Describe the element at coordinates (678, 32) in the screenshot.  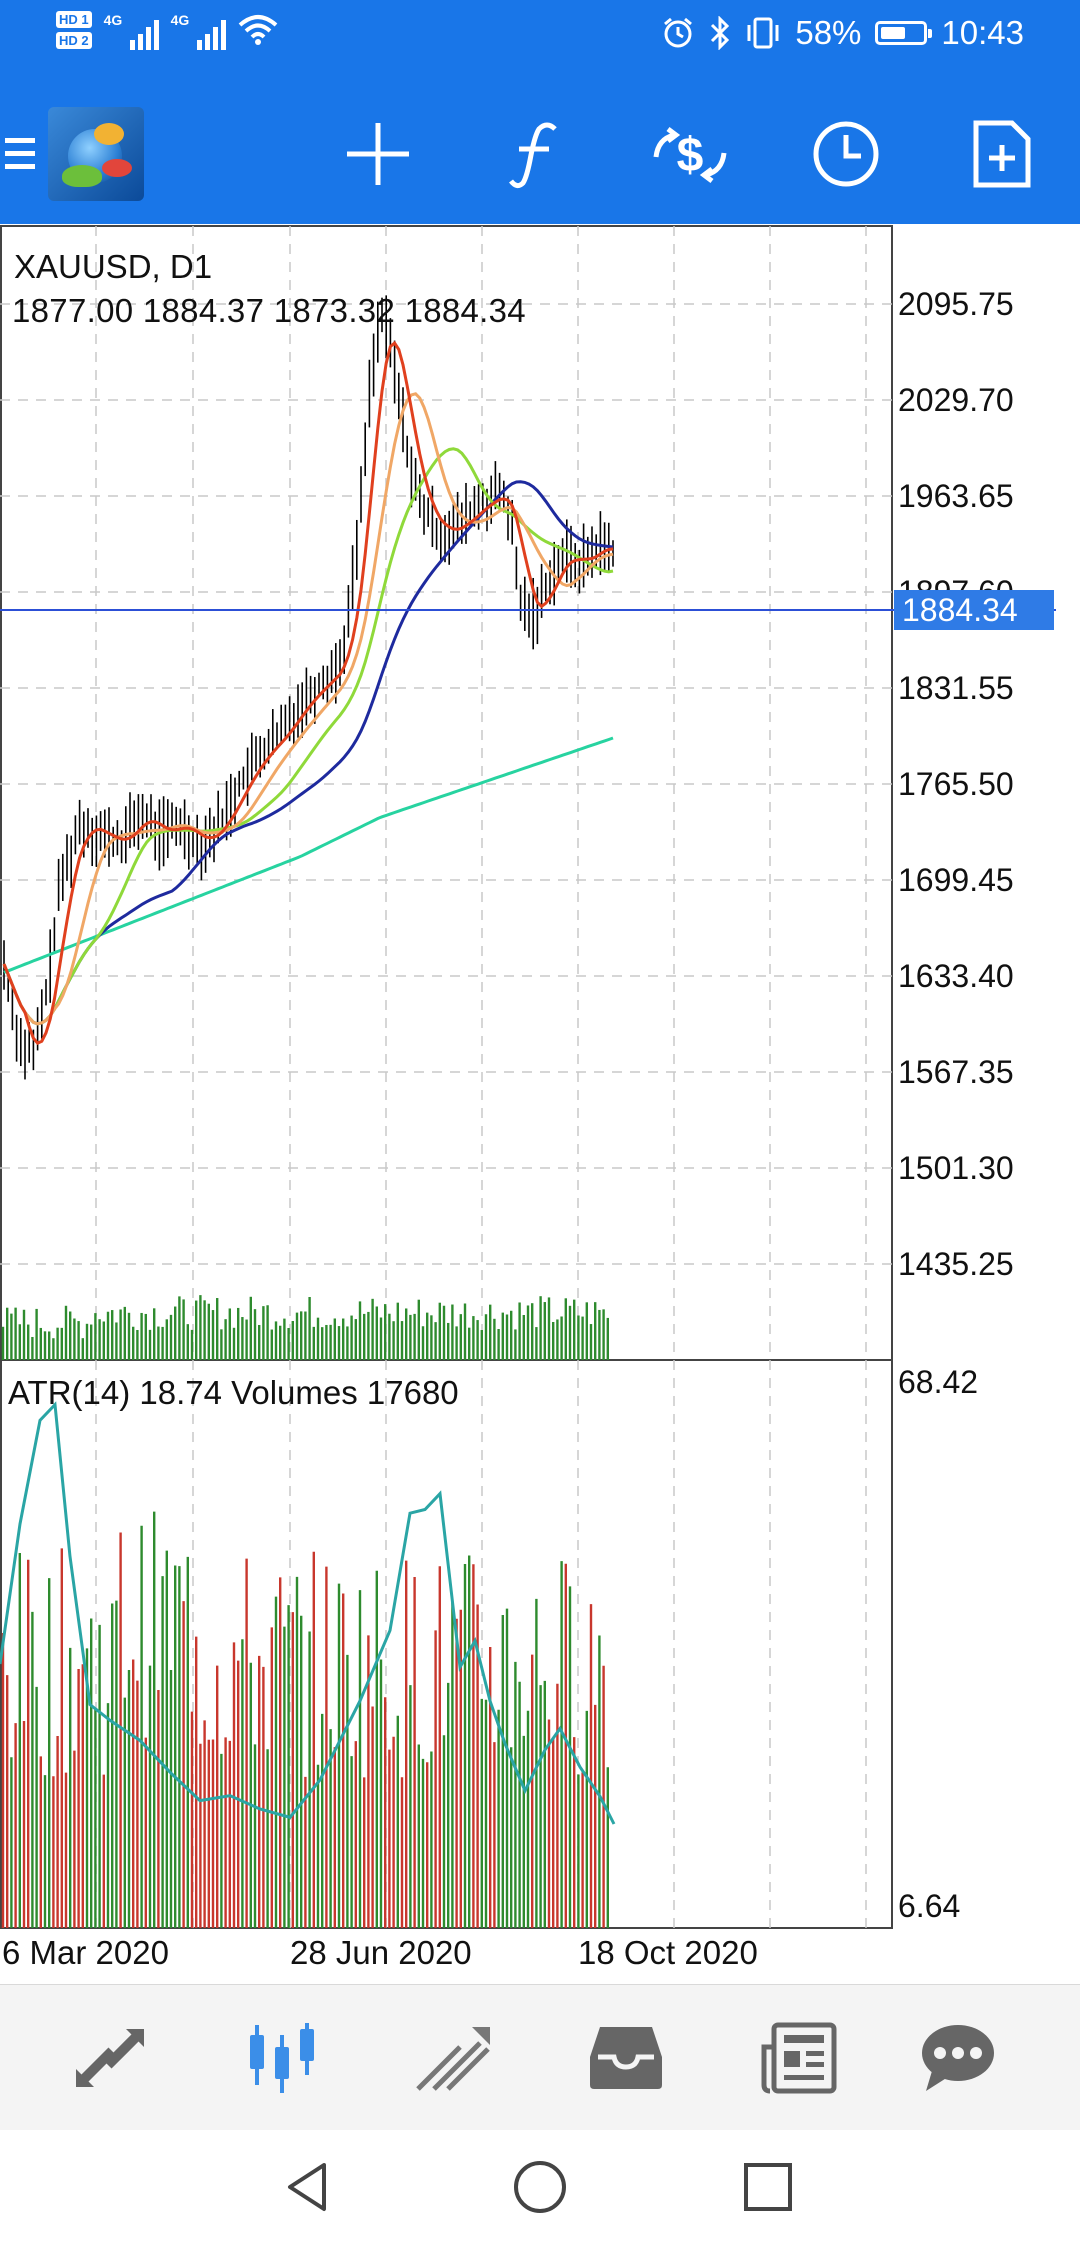
I see `alarm-icon` at that location.